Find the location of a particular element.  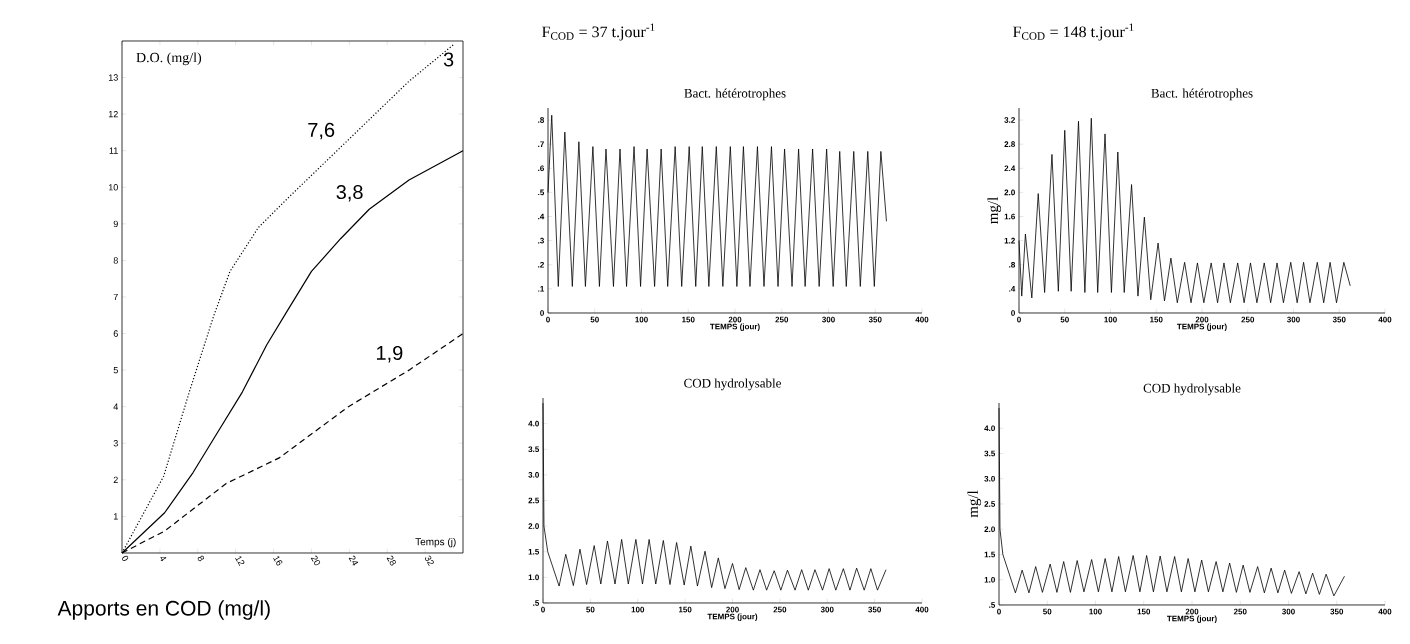

annotation: 3 is located at coordinates (448, 59).